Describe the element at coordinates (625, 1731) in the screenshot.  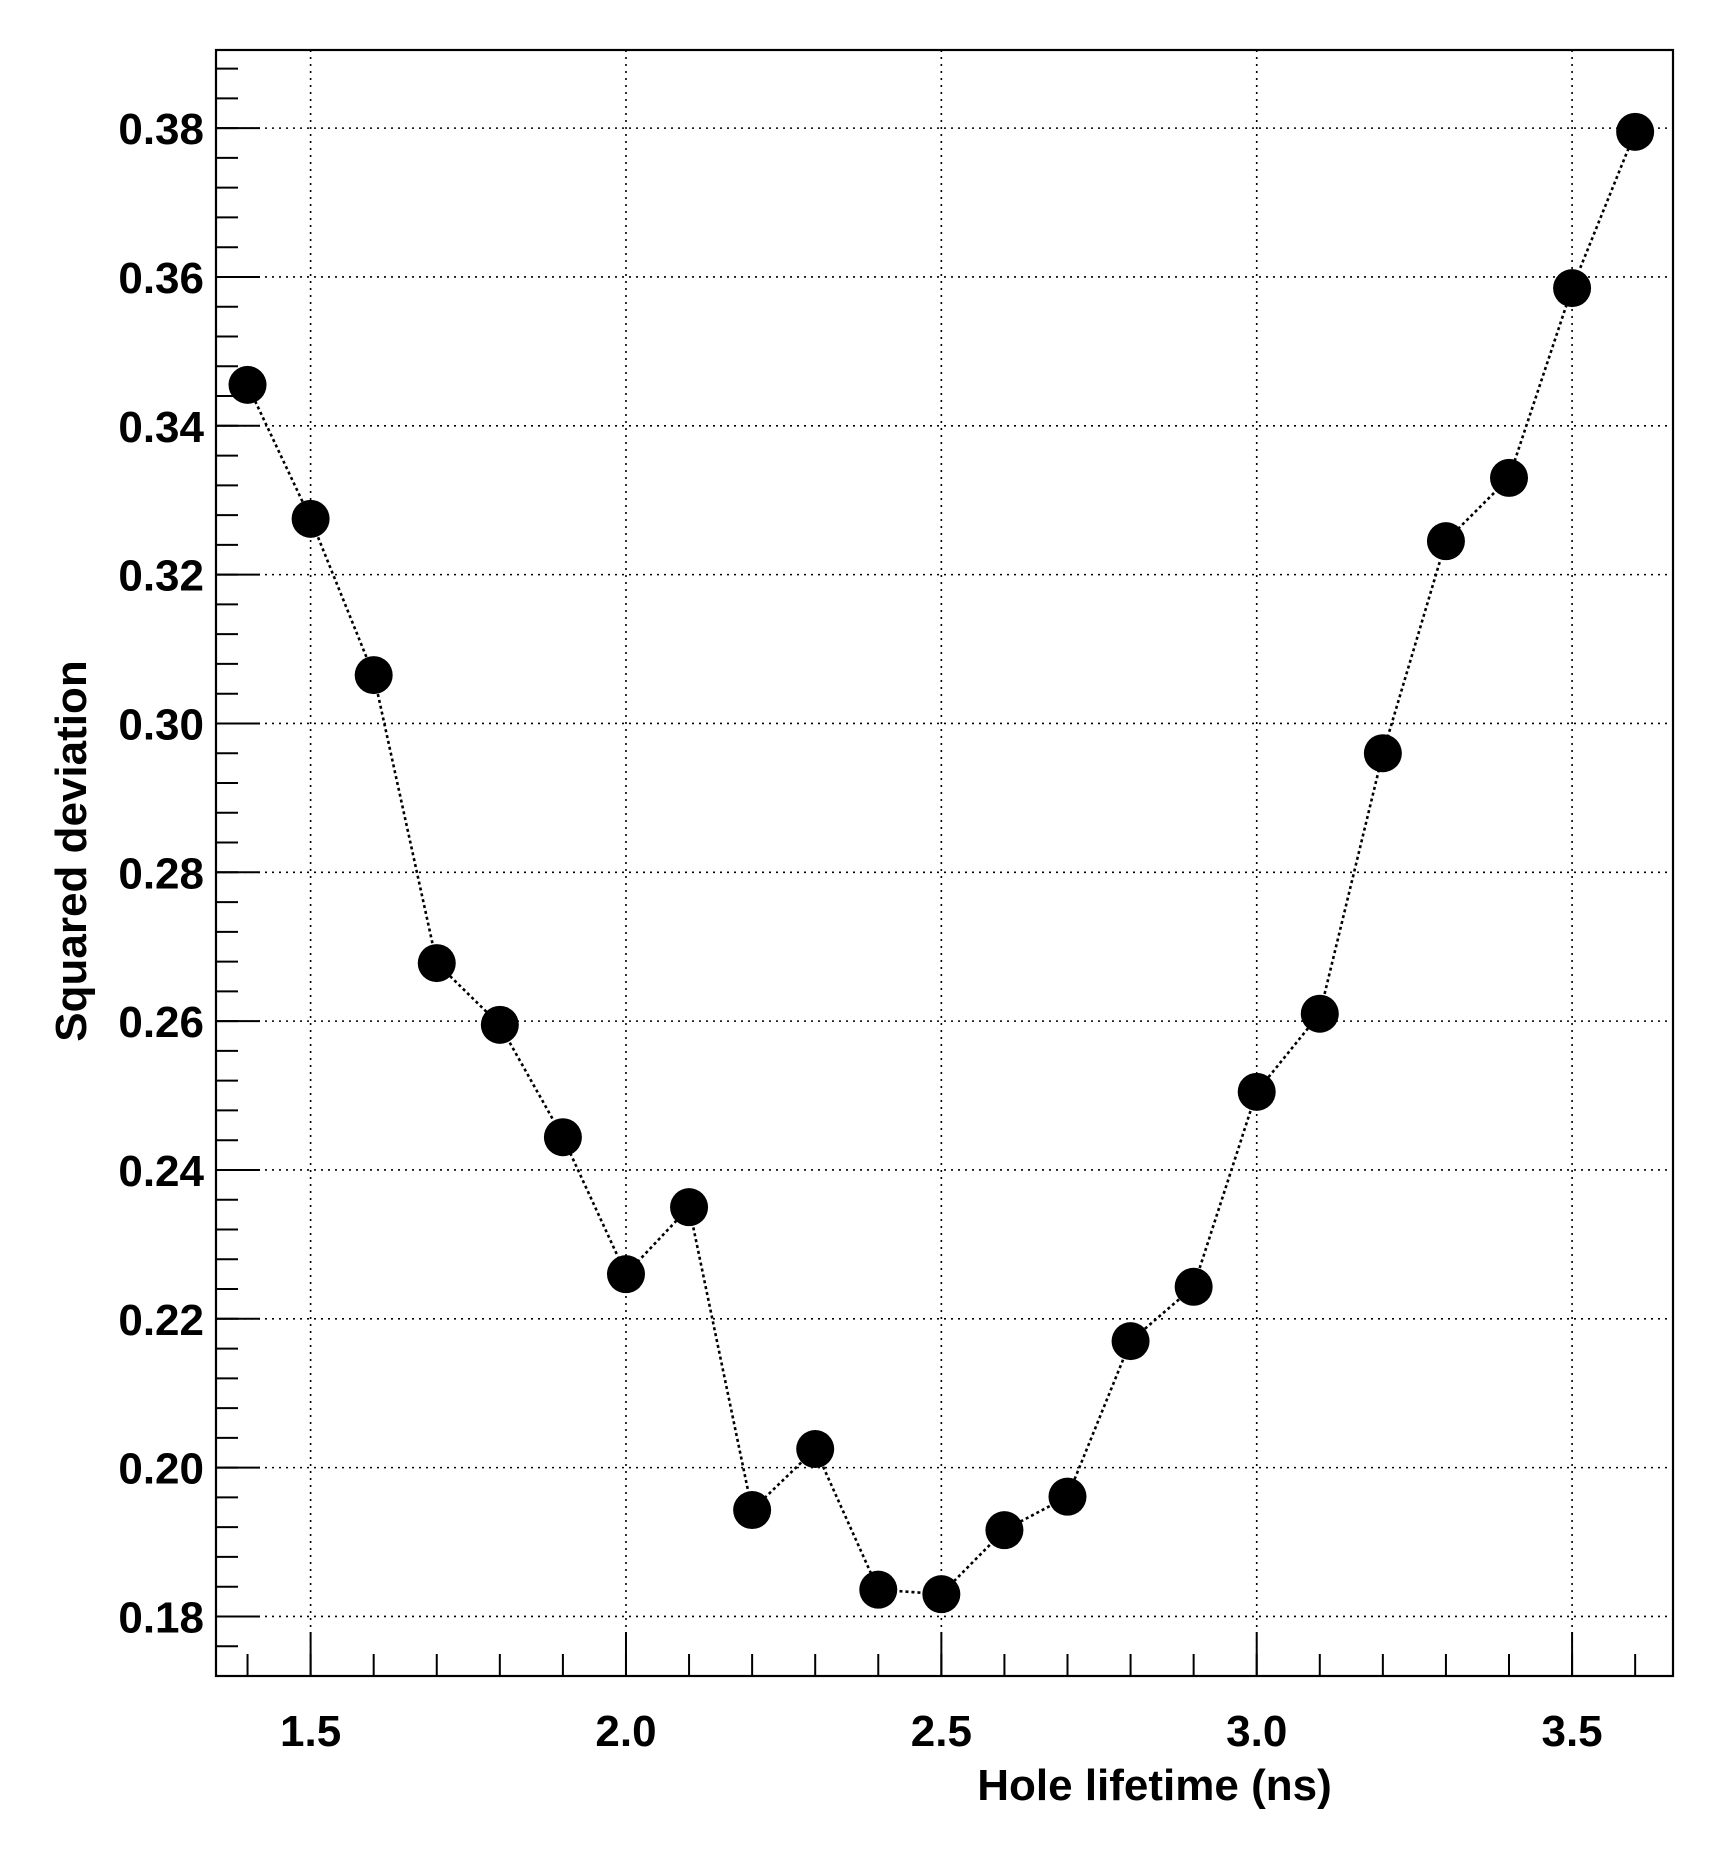
I see `x-tick-label: 2.0` at that location.